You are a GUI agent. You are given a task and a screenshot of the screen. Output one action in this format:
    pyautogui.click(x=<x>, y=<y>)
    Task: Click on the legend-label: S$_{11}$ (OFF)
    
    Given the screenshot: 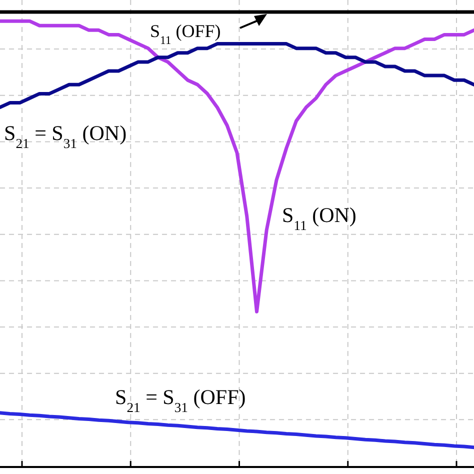 What is the action you would take?
    pyautogui.click(x=185, y=33)
    